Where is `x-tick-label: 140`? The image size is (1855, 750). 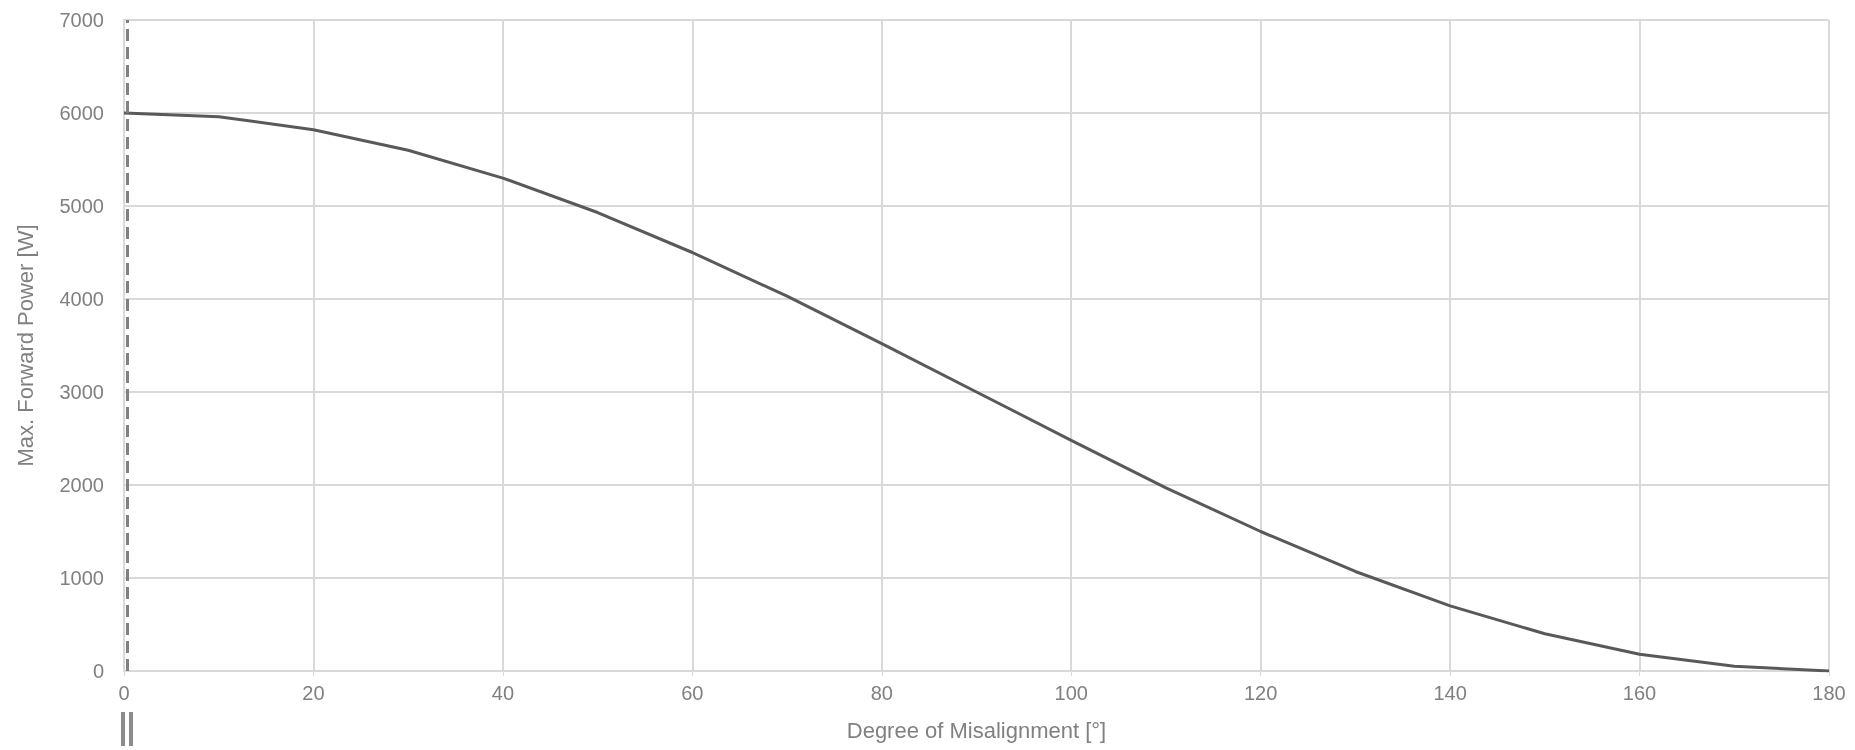
x-tick-label: 140 is located at coordinates (1450, 693).